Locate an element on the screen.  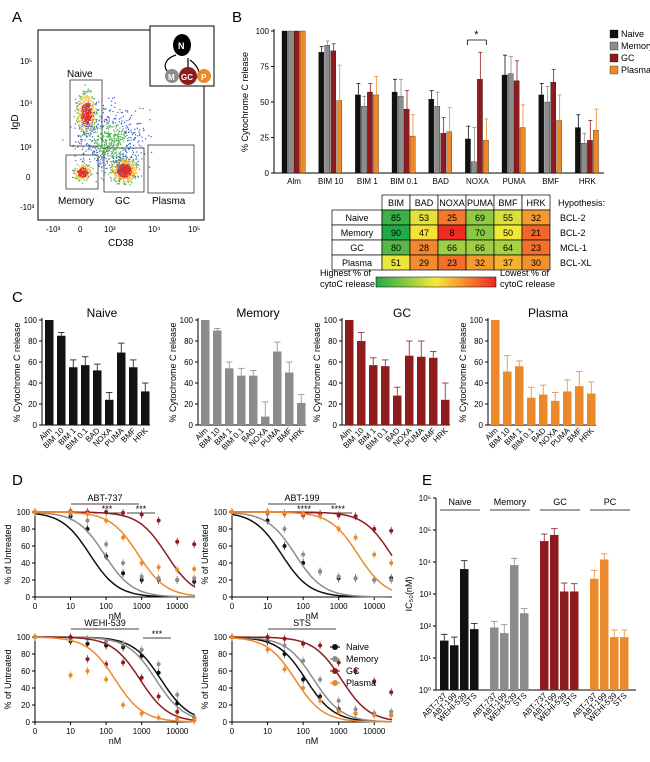
y-tick-label: 40 is located at coordinates (222, 688).